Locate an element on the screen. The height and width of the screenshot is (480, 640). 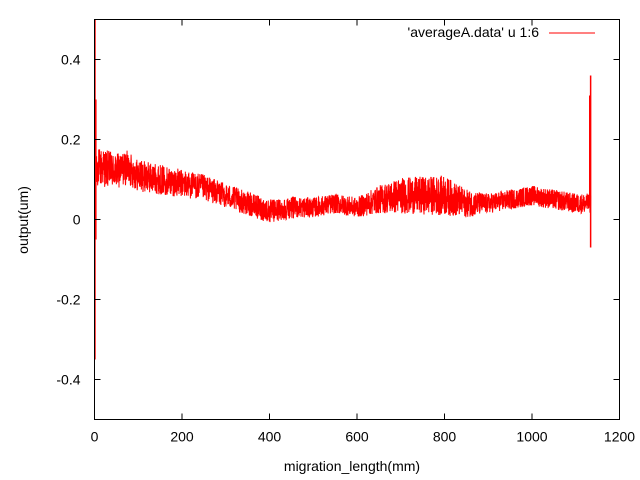
x-tick-label: 1000 is located at coordinates (531, 437).